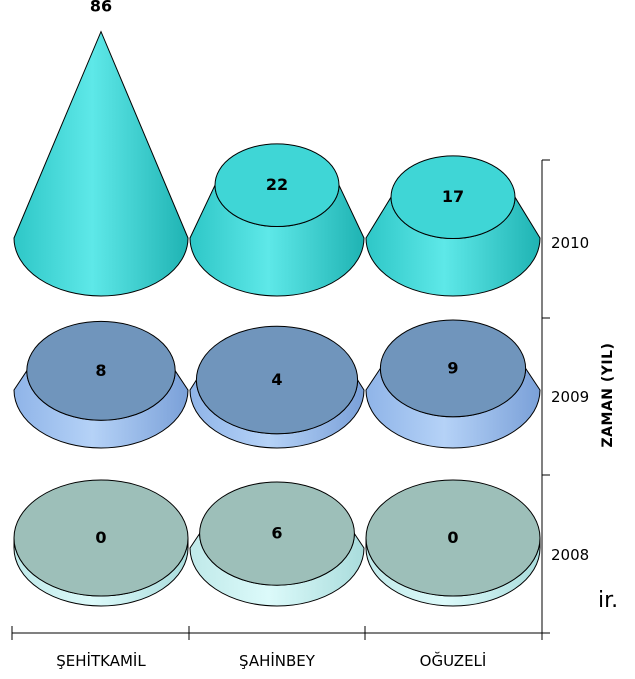 The height and width of the screenshot is (679, 635). I want to click on data-label: 9, so click(452, 367).